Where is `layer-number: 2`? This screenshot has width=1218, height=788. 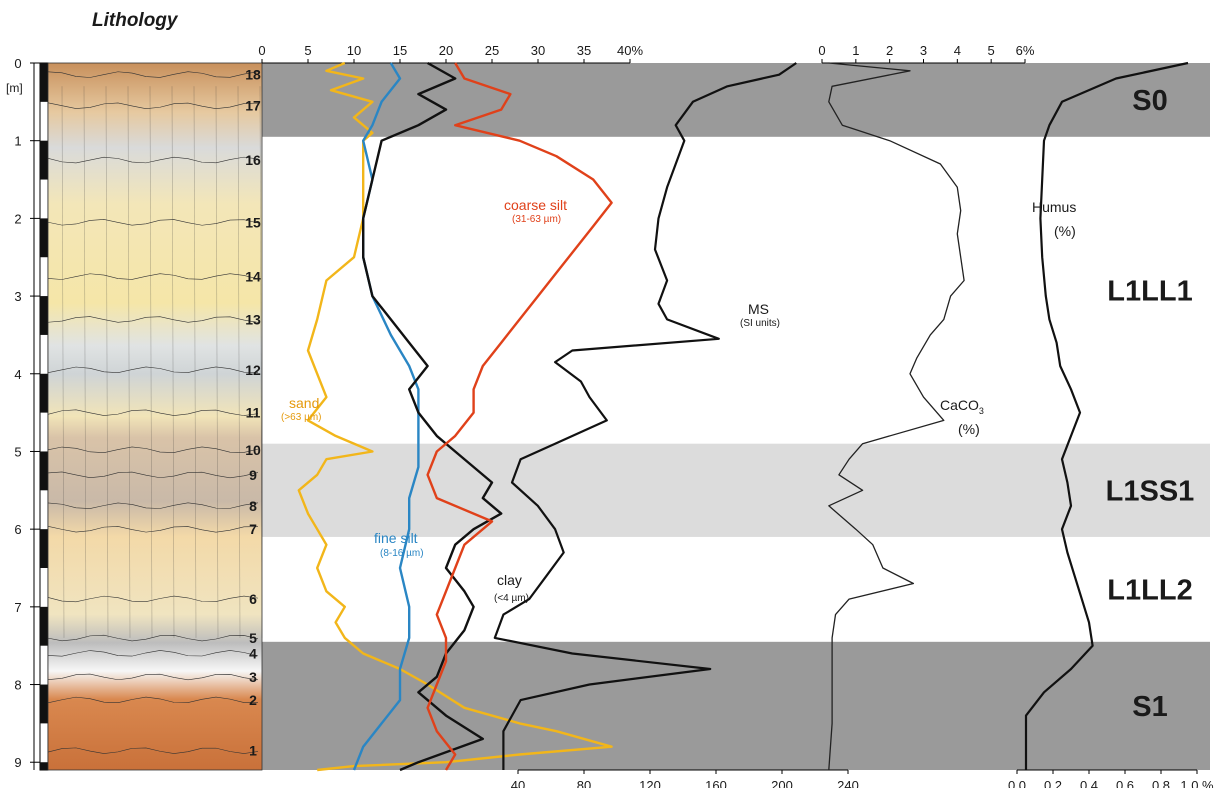 layer-number: 2 is located at coordinates (253, 700).